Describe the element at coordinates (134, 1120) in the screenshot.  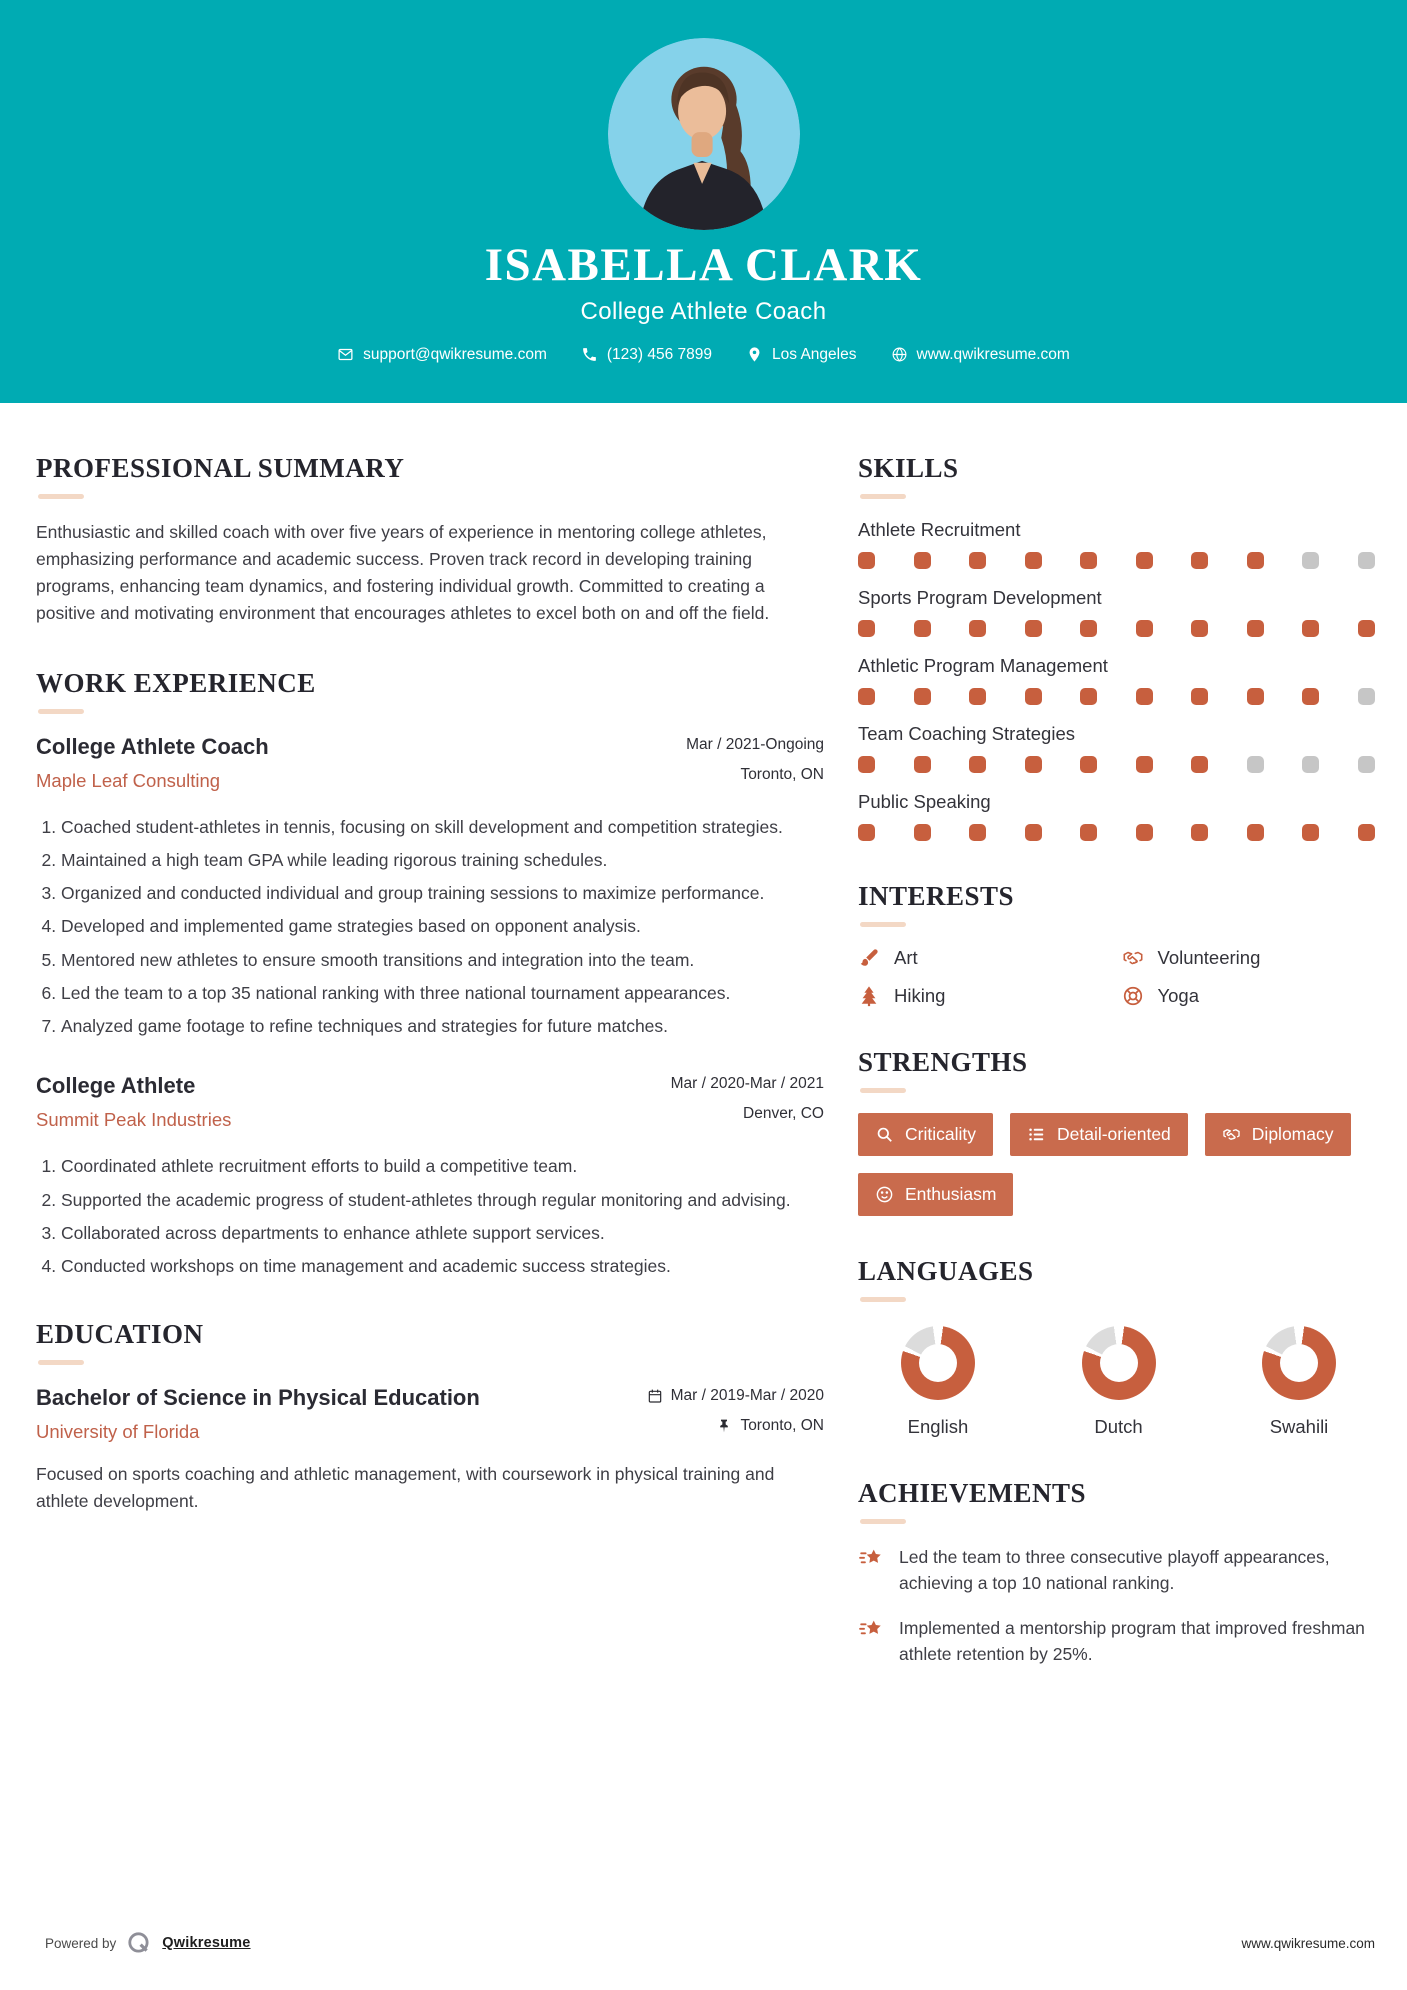
I see `job-company: Summit Peak Industries` at that location.